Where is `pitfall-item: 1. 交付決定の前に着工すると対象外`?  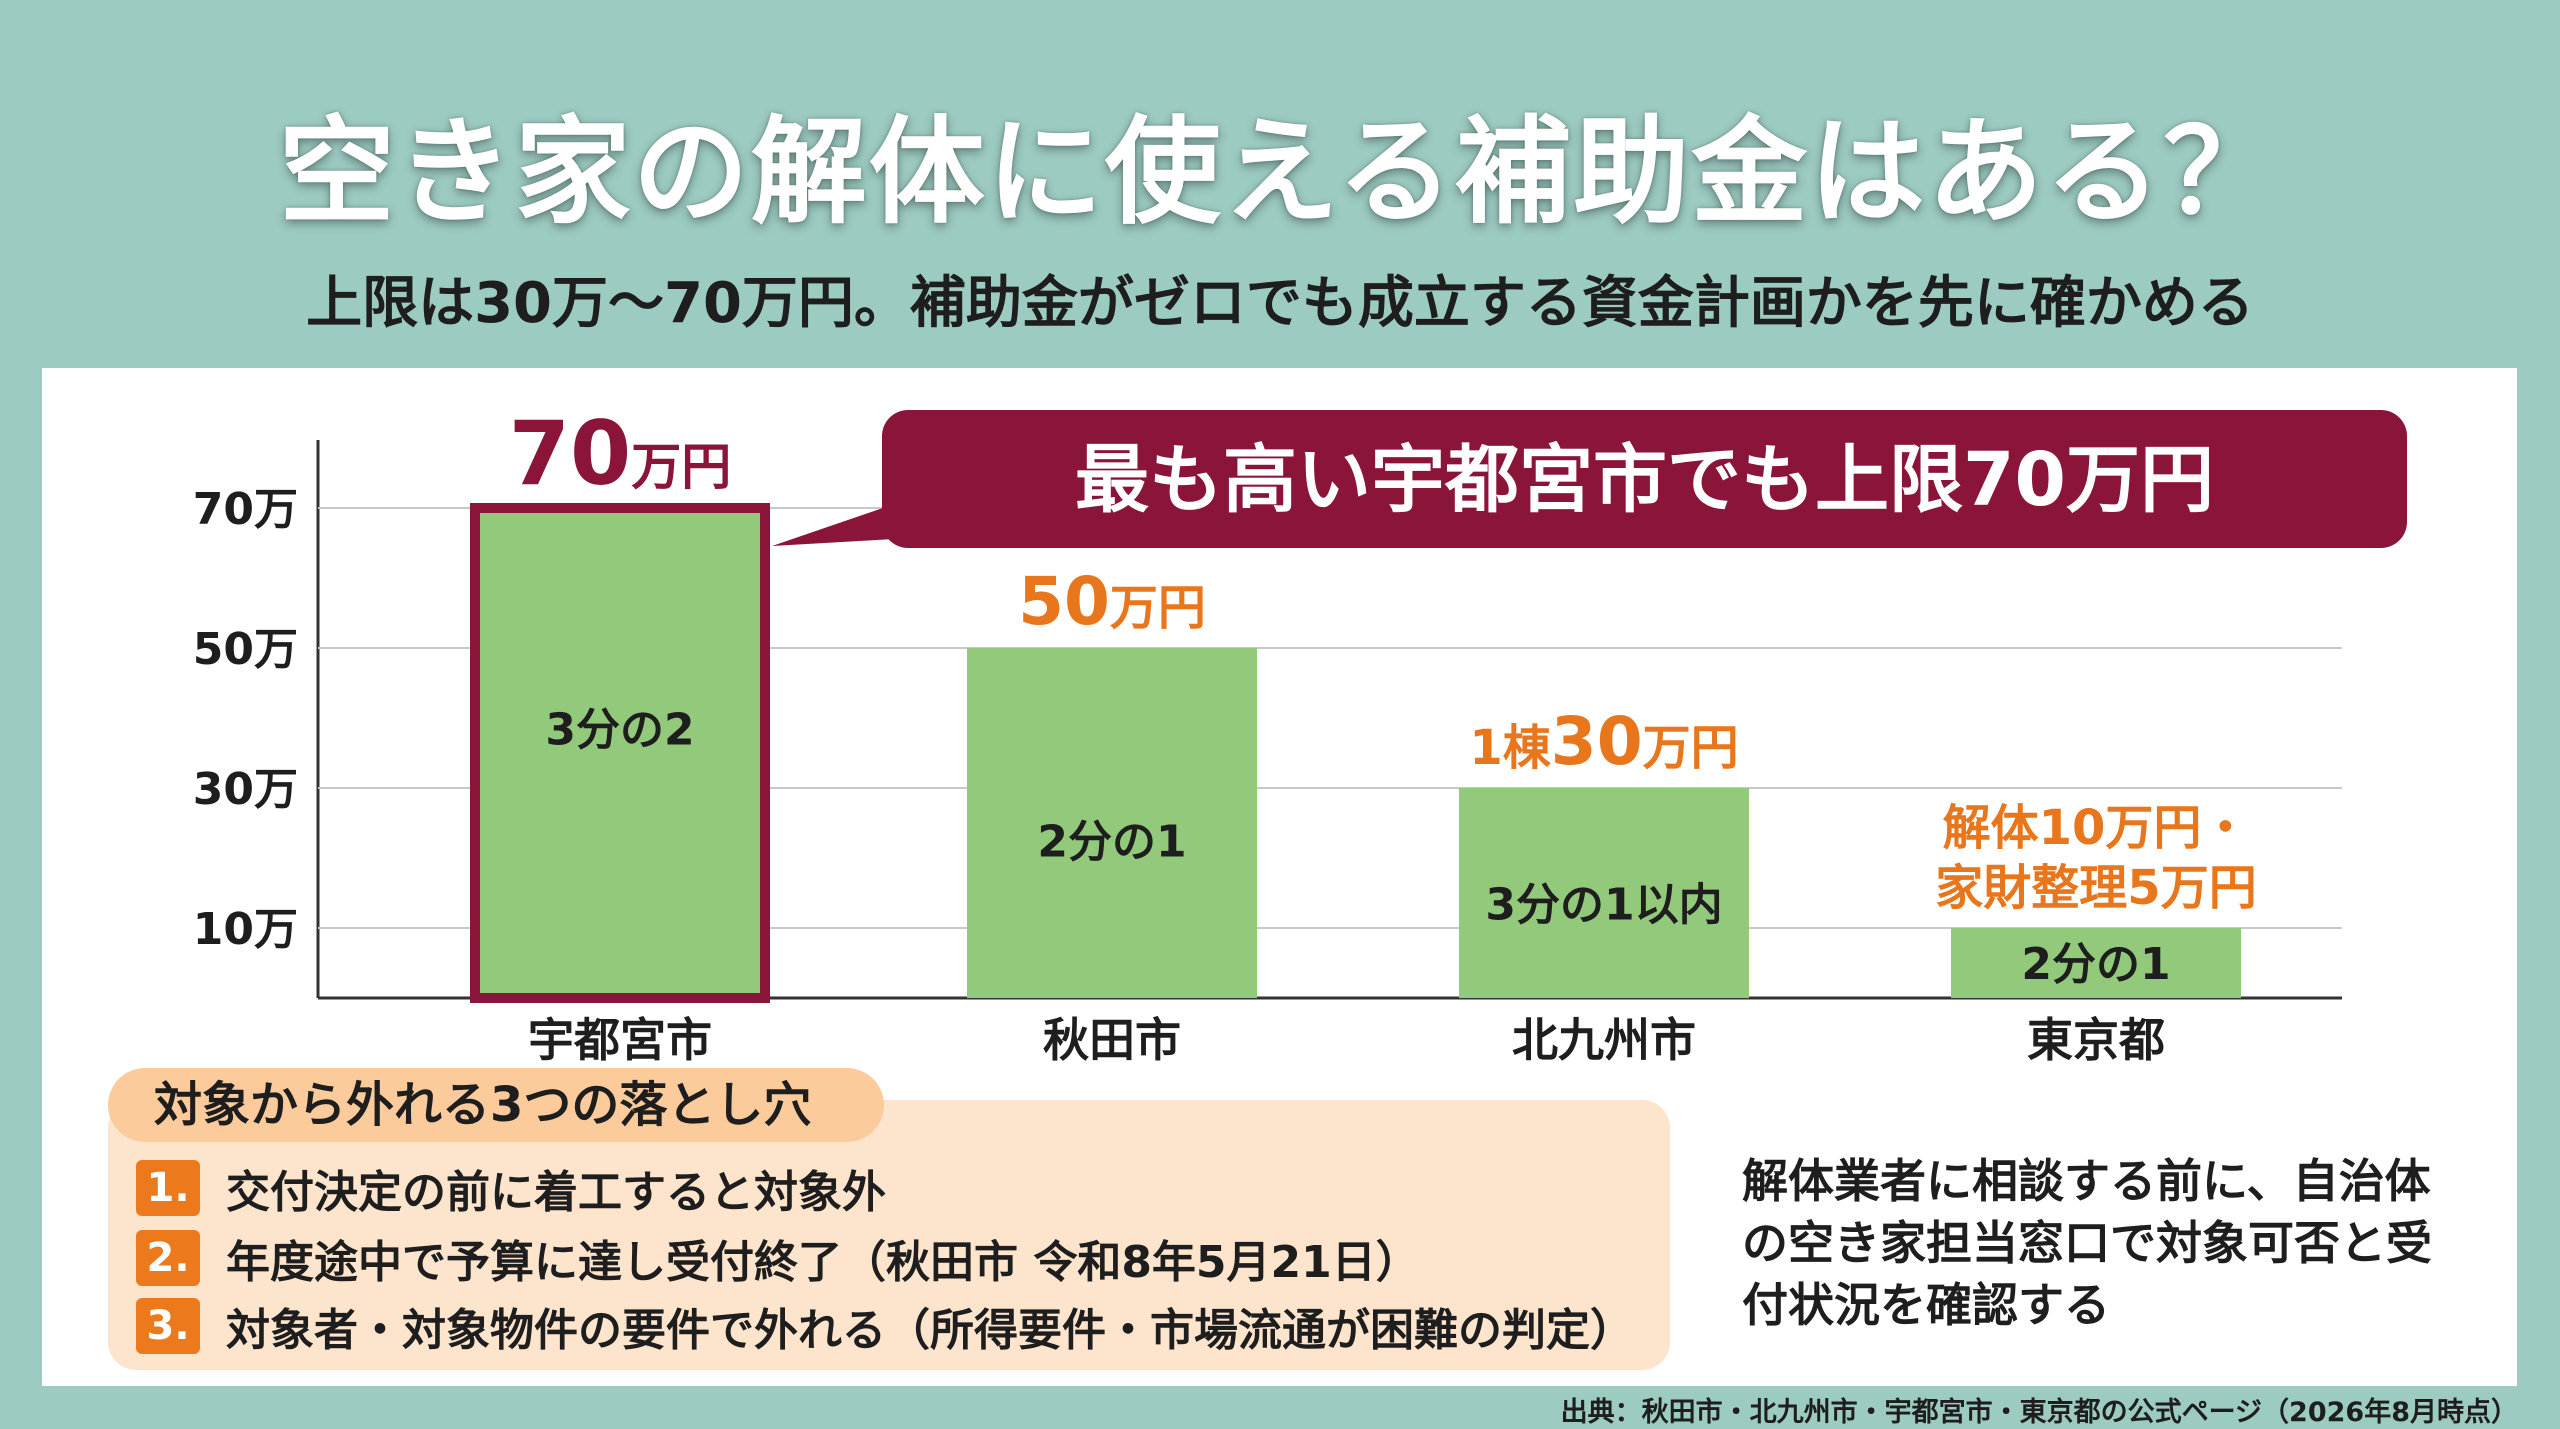
pitfall-item: 1. 交付決定の前に着工すると対象外 is located at coordinates (511, 1188).